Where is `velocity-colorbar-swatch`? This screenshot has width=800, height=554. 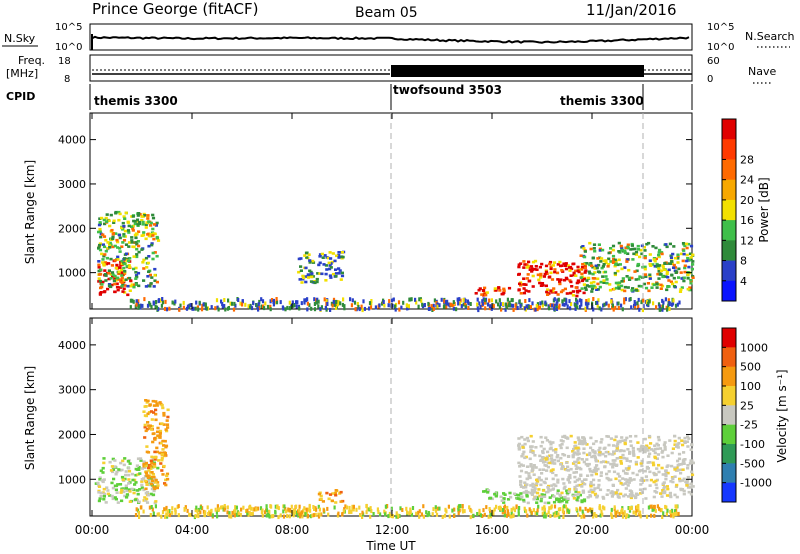 velocity-colorbar-swatch is located at coordinates (729, 396).